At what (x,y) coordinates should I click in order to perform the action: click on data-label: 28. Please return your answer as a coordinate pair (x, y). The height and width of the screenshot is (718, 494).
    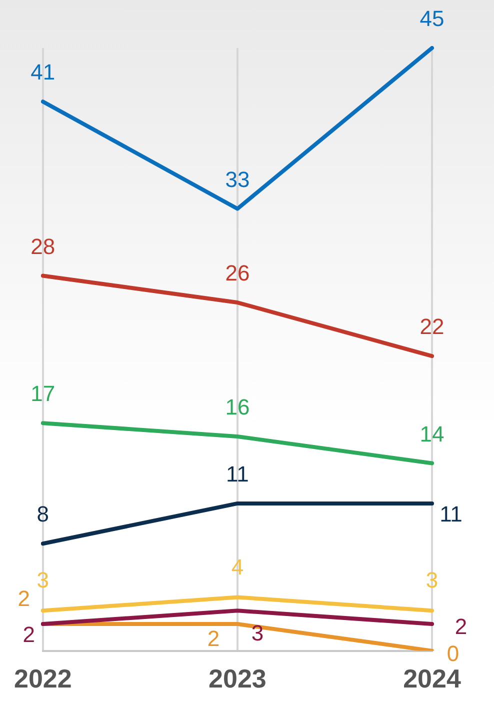
    Looking at the image, I should click on (43, 246).